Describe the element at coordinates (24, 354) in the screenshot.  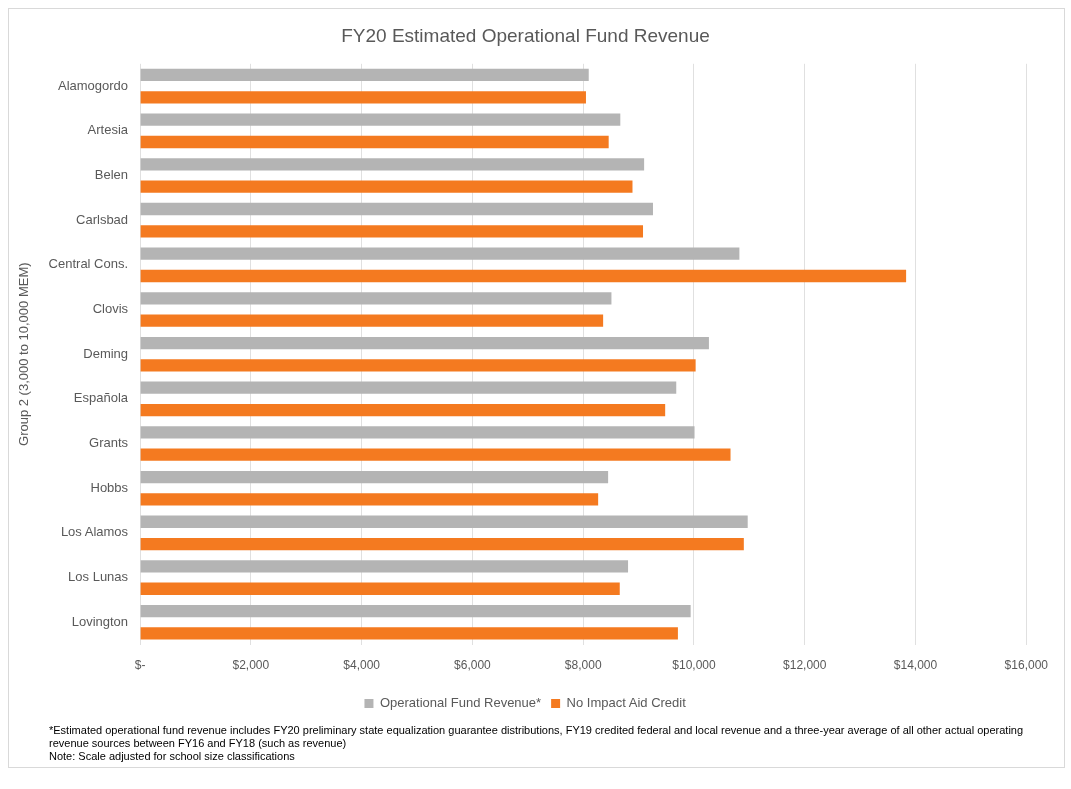
I see `y-axis-title: Group 2 (3,000 to 10,000 MEM)` at that location.